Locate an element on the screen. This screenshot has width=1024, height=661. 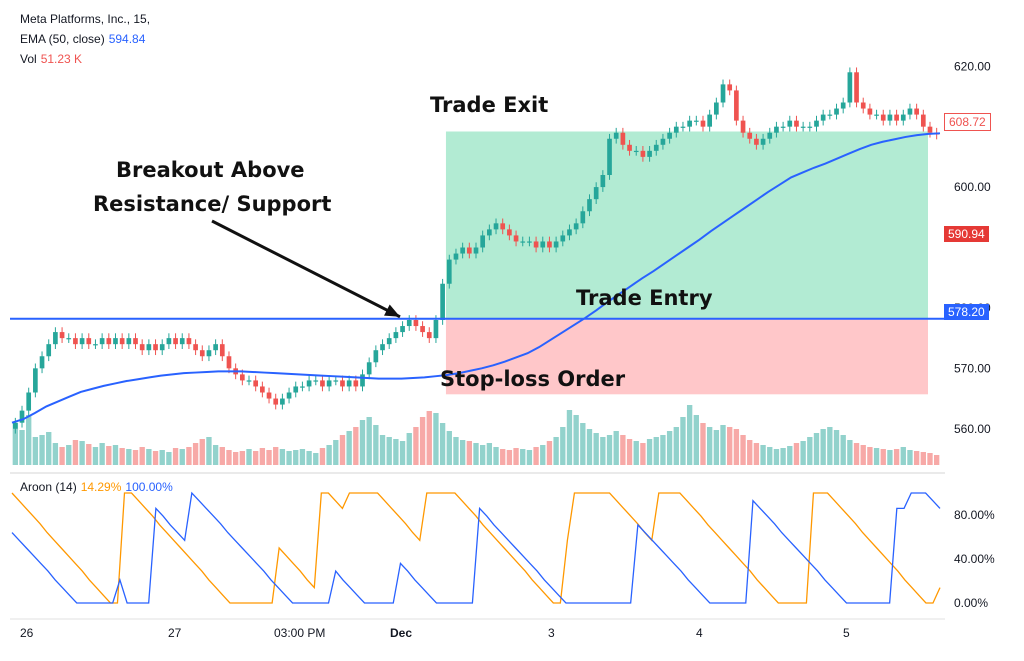
target-price-tag: 590.94 is located at coordinates (966, 234).